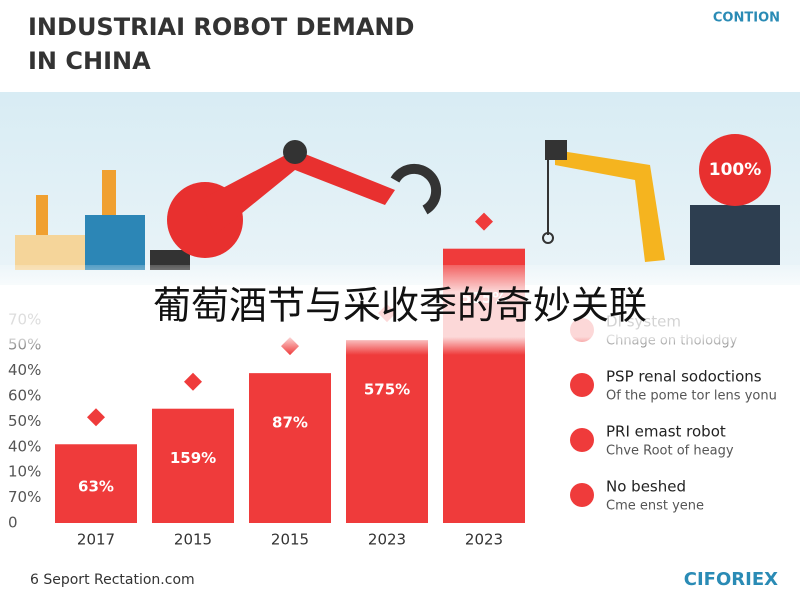  Describe the element at coordinates (646, 487) in the screenshot. I see `legend-title: No beshed` at that location.